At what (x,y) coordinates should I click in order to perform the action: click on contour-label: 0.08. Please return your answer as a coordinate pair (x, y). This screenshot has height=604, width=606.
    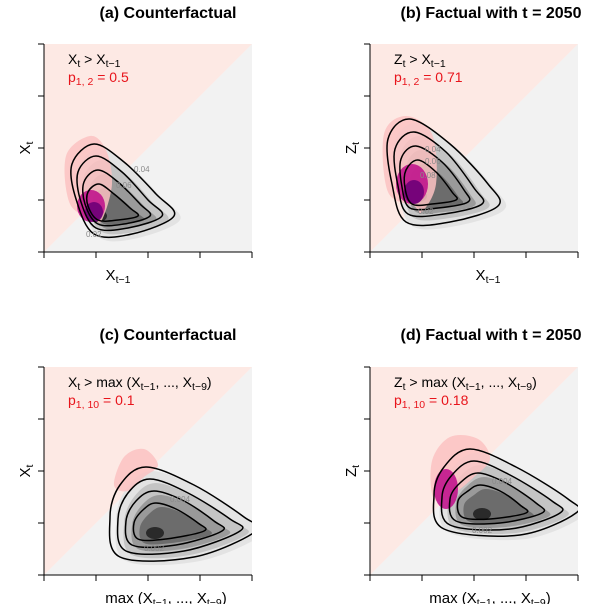
    Looking at the image, I should click on (428, 175).